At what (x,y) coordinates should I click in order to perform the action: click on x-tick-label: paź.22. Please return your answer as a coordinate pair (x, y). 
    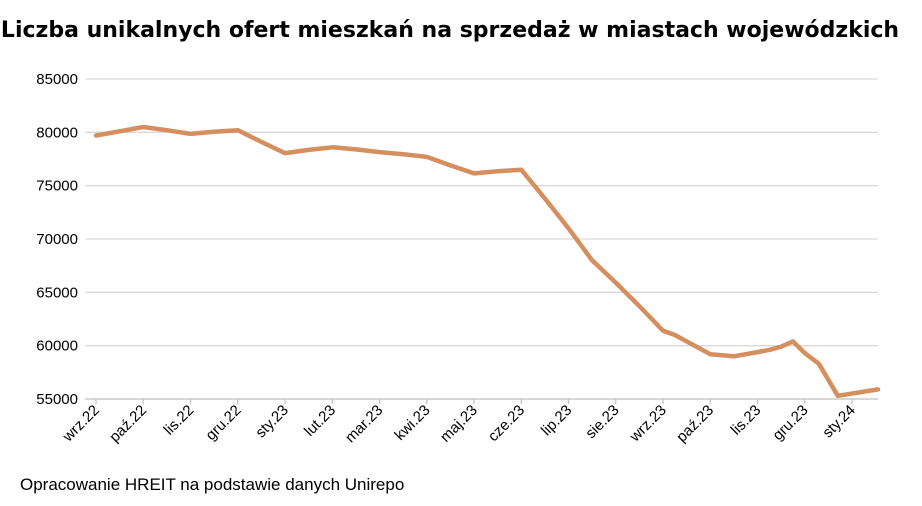
    Looking at the image, I should click on (128, 424).